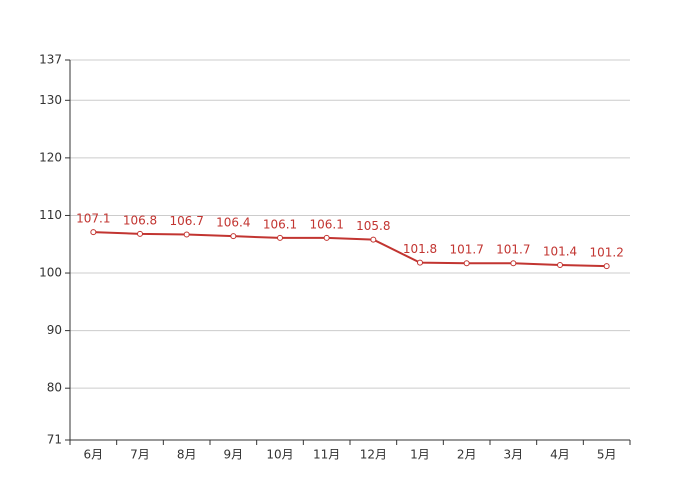 This screenshot has height=500, width=700. I want to click on x-tick-label: 1月, so click(420, 455).